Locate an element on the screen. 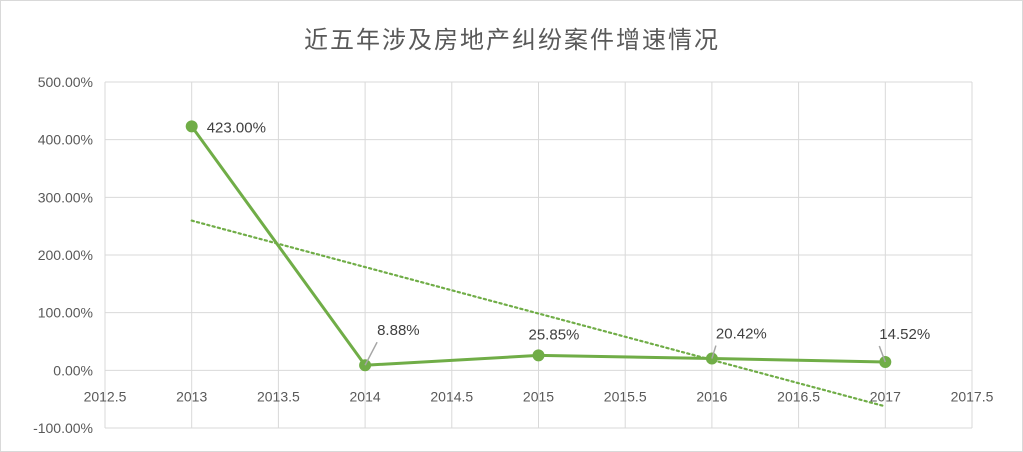 The height and width of the screenshot is (452, 1023). data-label: 423.00% is located at coordinates (236, 127).